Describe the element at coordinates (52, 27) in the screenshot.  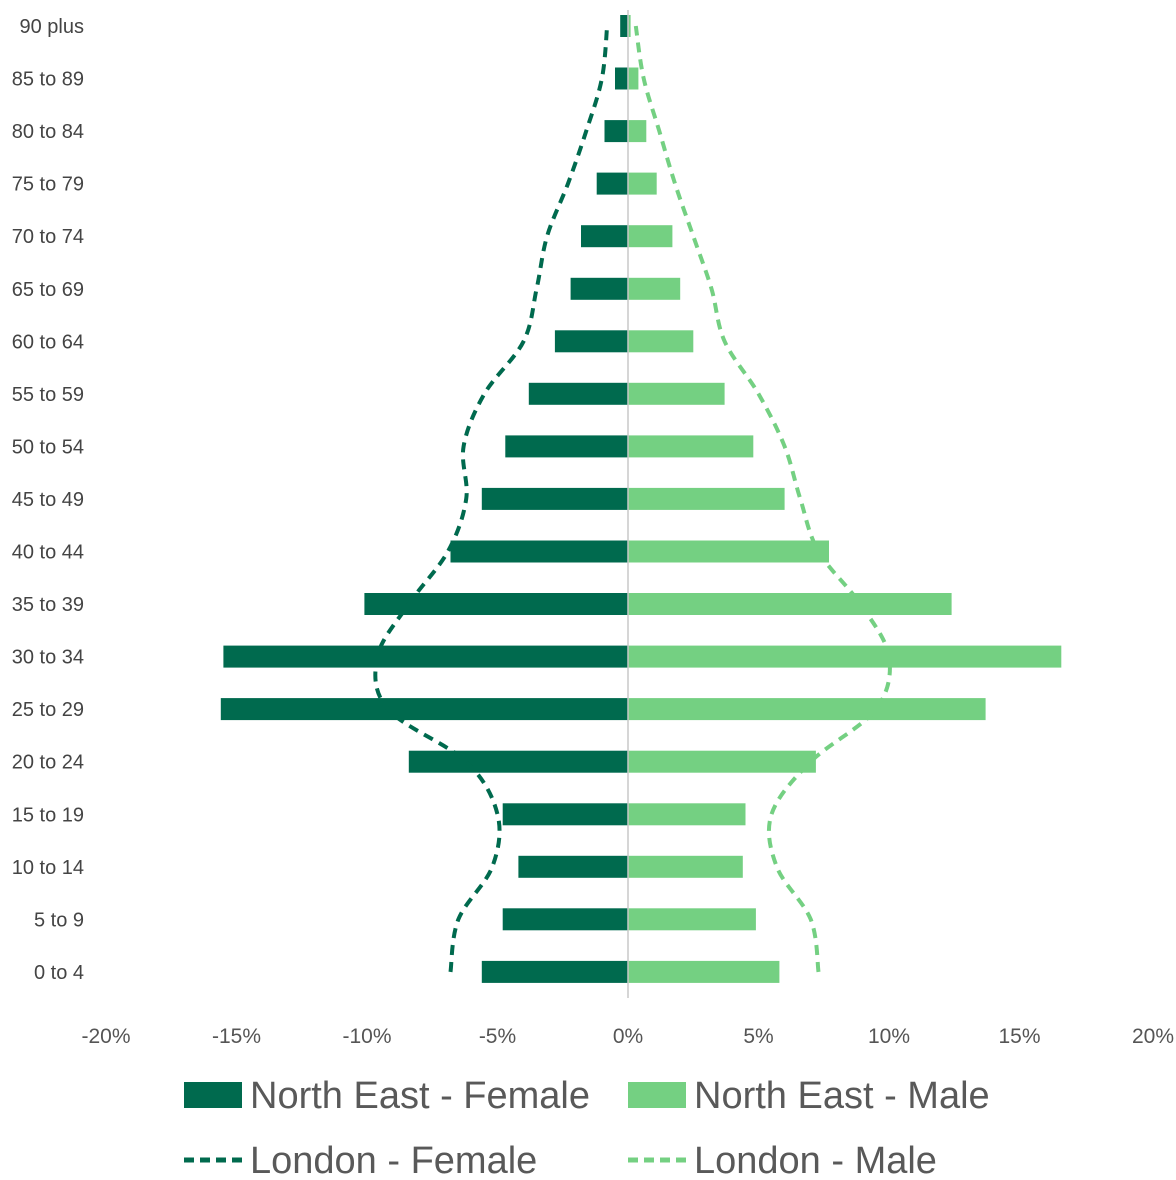
I see `category-label: 90 plus` at that location.